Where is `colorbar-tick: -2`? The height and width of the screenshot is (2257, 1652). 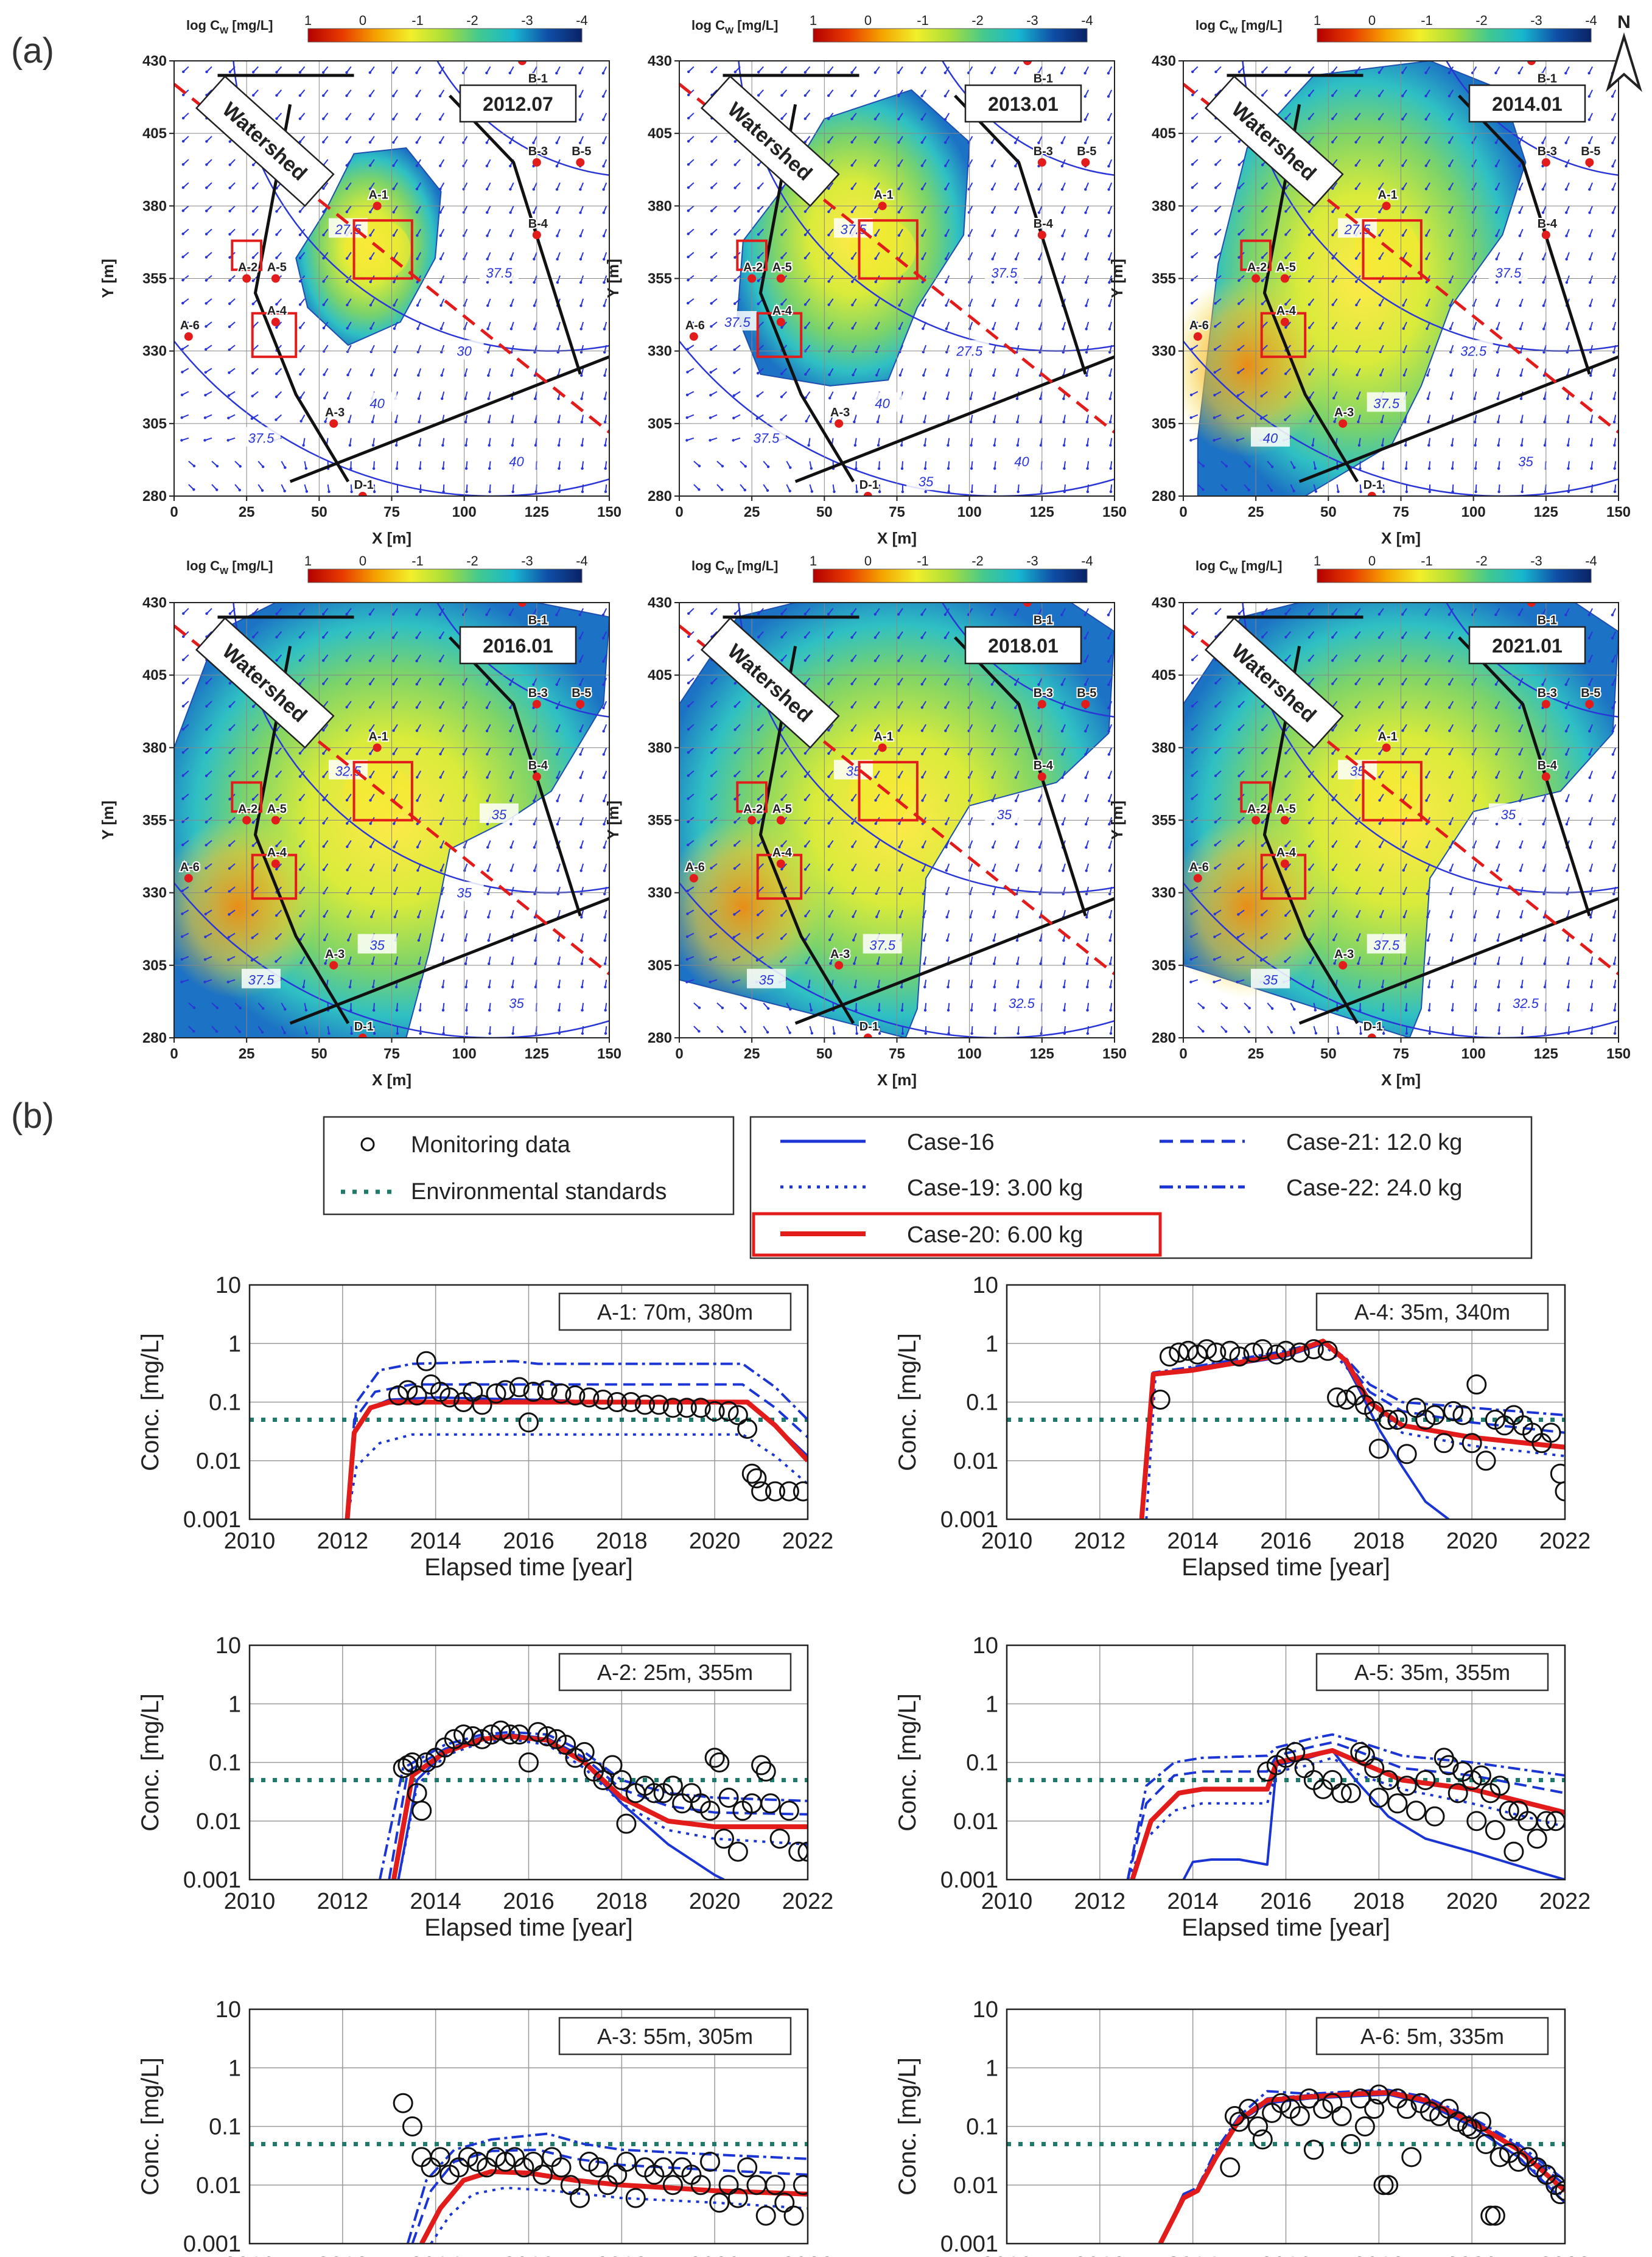
colorbar-tick: -2 is located at coordinates (472, 20).